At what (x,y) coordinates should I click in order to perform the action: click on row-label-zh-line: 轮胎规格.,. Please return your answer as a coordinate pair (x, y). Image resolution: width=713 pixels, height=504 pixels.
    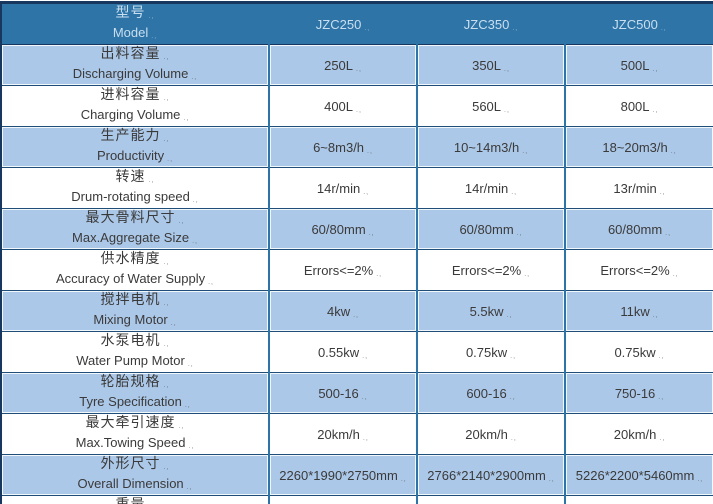
    Looking at the image, I should click on (135, 383).